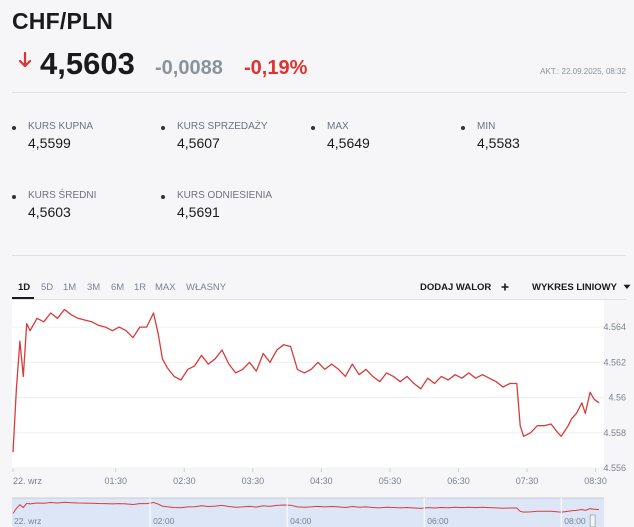 The width and height of the screenshot is (634, 527). Describe the element at coordinates (617, 398) in the screenshot. I see `y-tick-label: 4.56` at that location.